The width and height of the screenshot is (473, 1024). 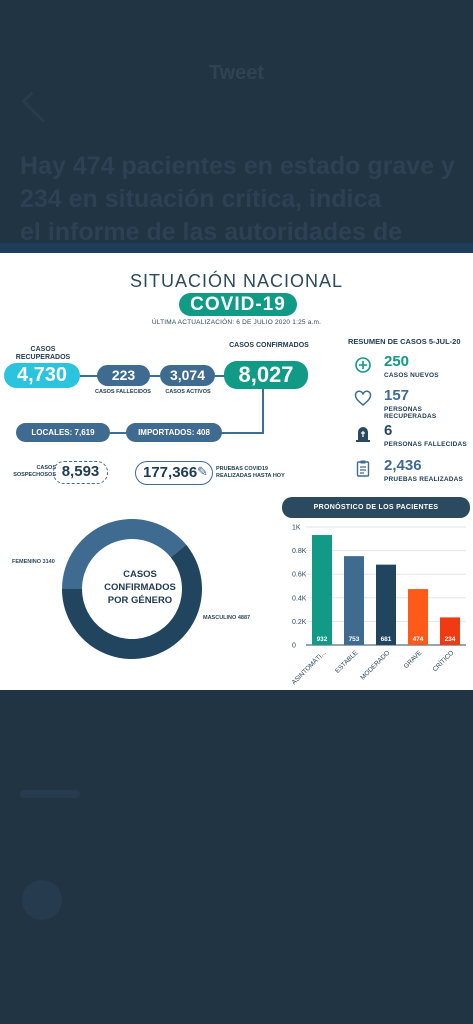 What do you see at coordinates (404, 341) in the screenshot?
I see `resumen-title: RESUMEN DE CASOS 5-JUL-20` at bounding box center [404, 341].